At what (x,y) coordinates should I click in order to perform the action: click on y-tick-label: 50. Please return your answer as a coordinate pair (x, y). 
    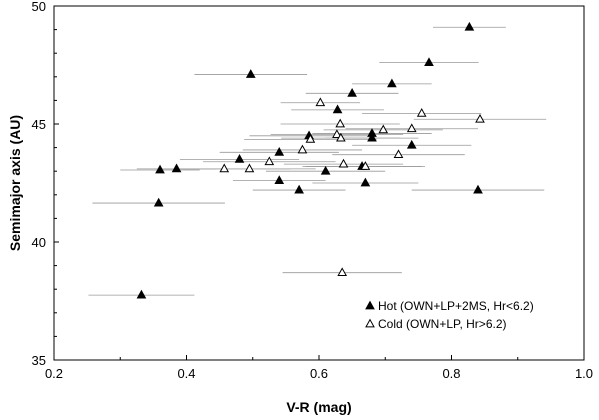
    Looking at the image, I should click on (39, 7).